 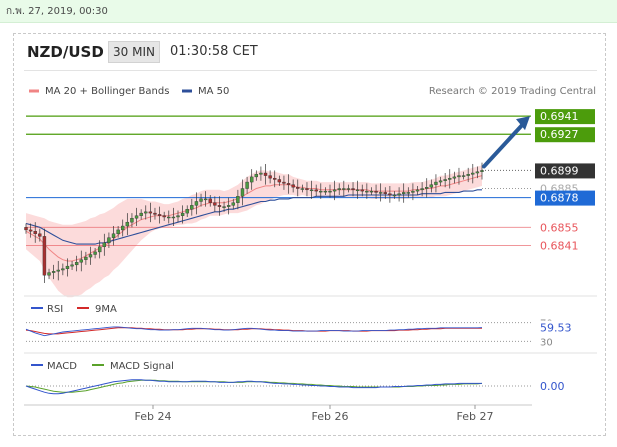 What do you see at coordinates (512, 91) in the screenshot?
I see `credit-label: Research © 2019 Trading Central` at bounding box center [512, 91].